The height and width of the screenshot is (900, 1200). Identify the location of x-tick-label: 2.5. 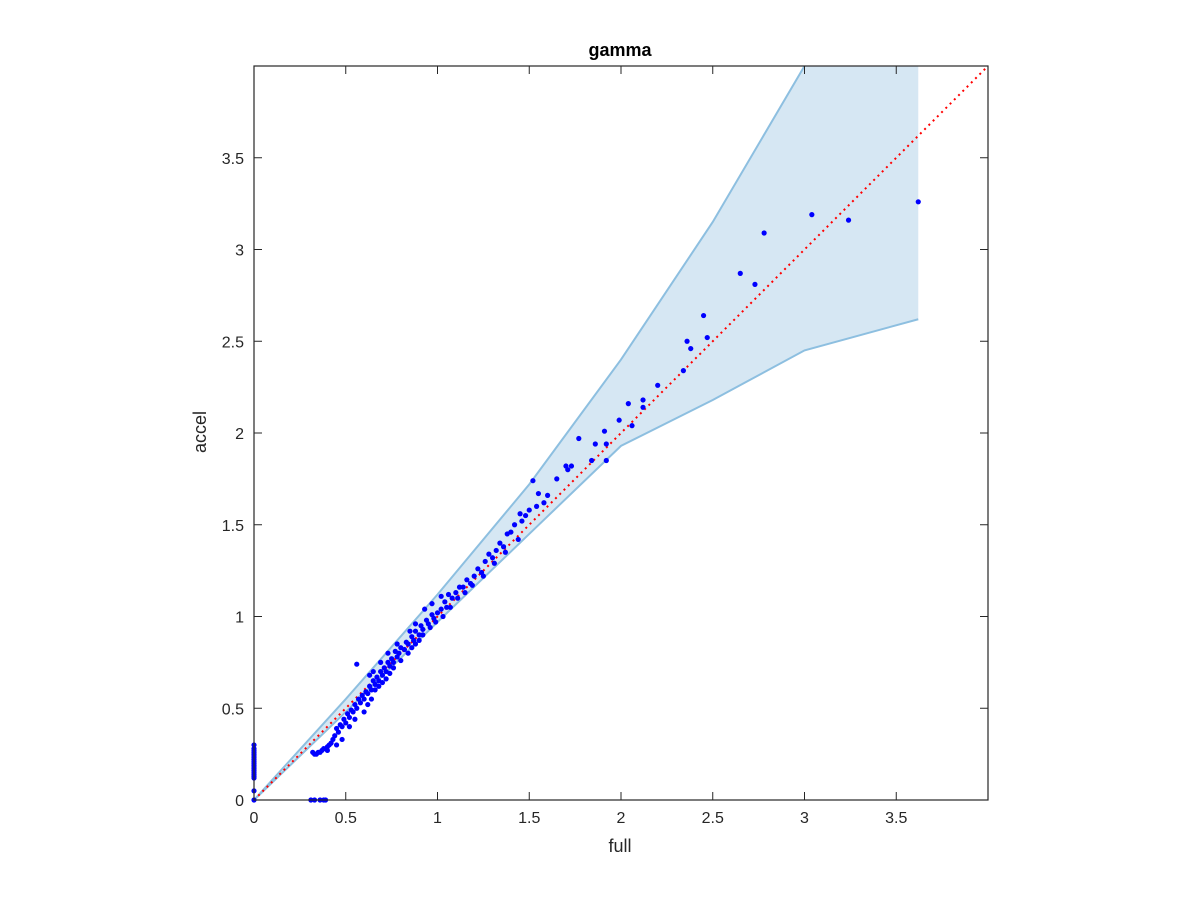
(713, 818).